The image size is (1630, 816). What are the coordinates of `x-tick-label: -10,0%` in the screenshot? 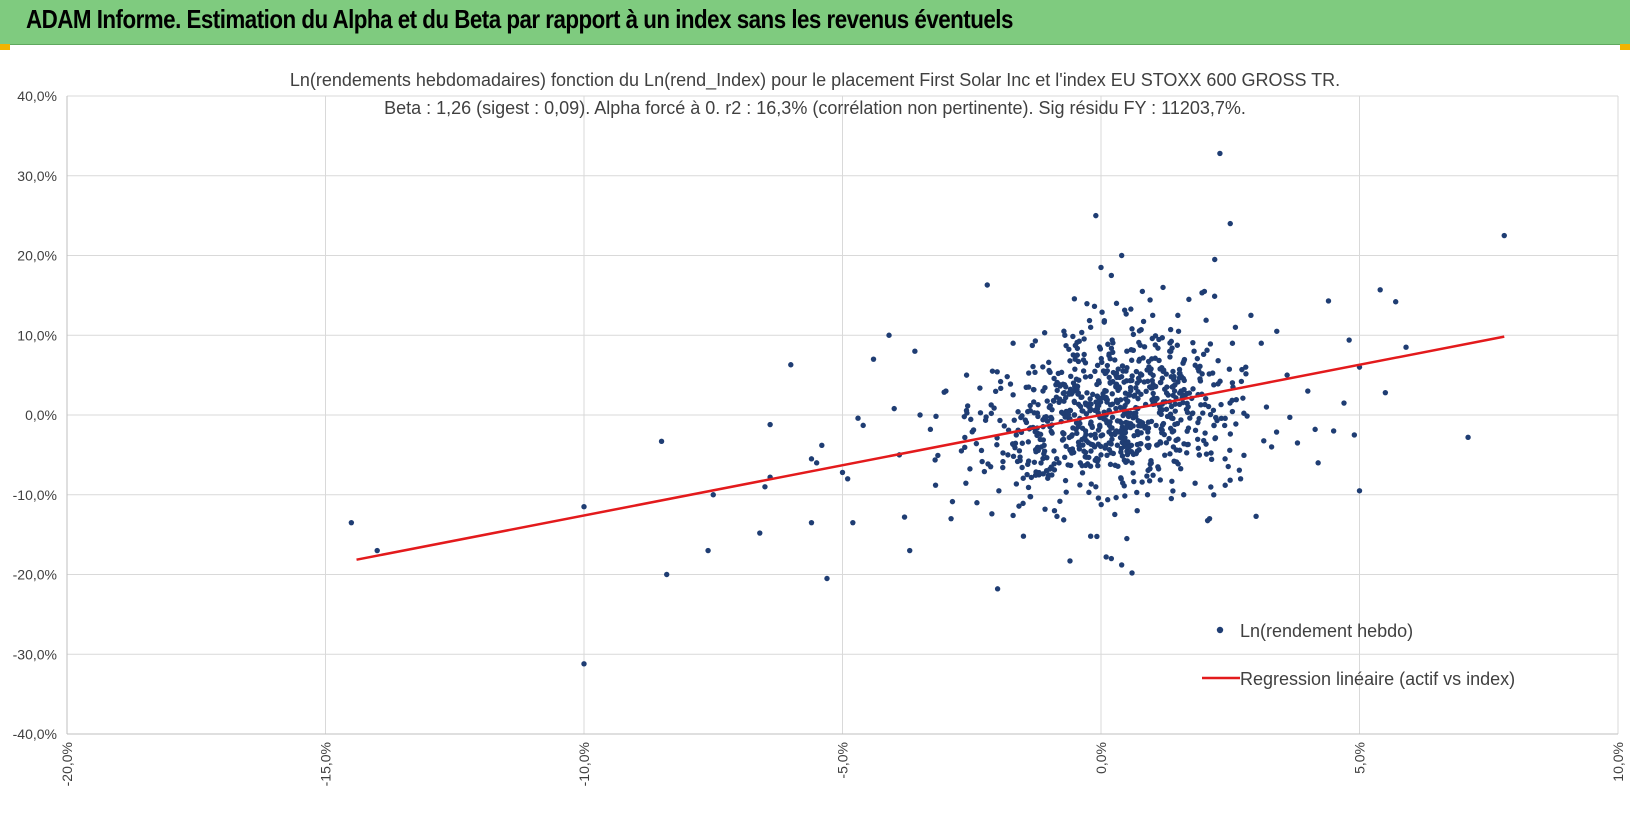 It's located at (584, 764).